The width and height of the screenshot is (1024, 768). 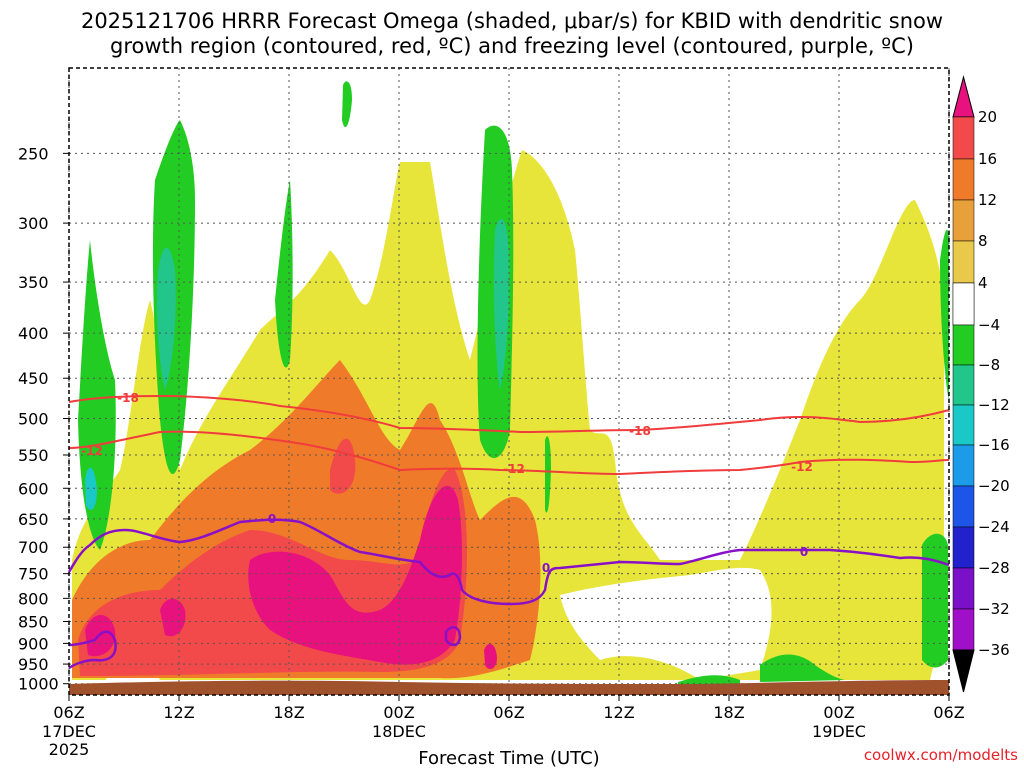 I want to click on colorbar-label: −16, so click(x=994, y=445).